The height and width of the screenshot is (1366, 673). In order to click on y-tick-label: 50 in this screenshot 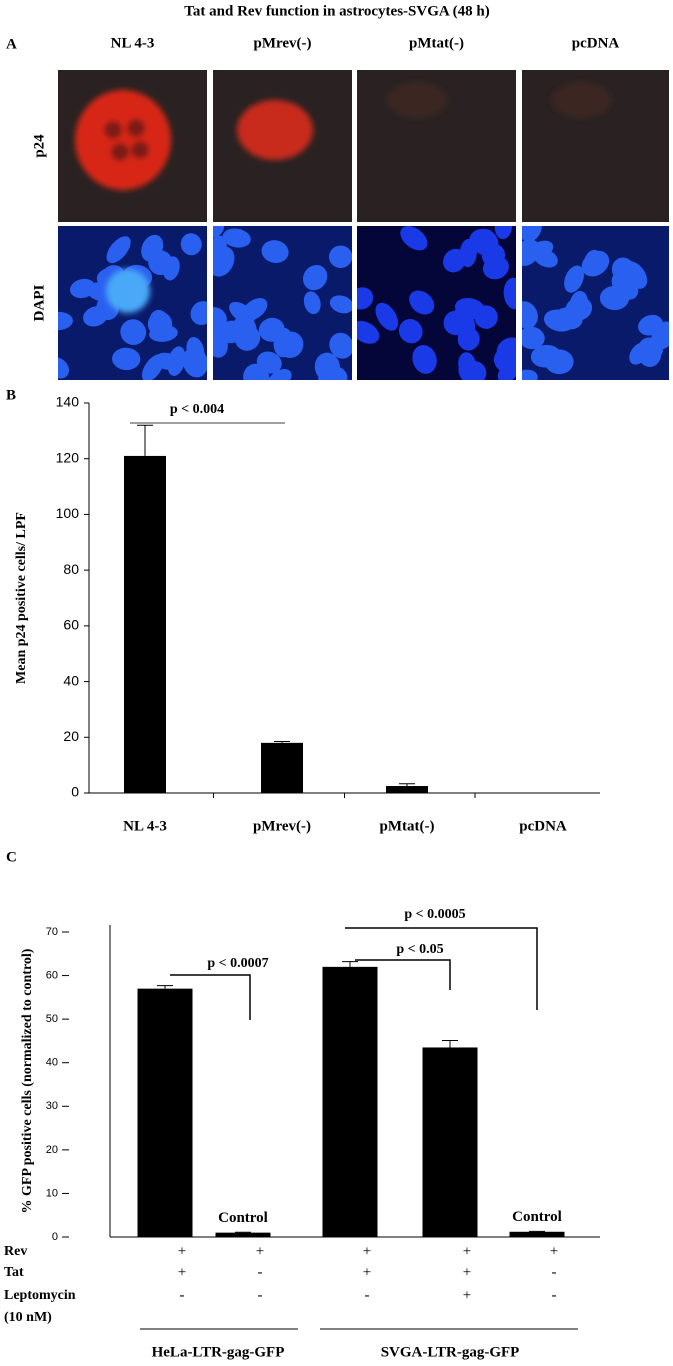, I will do `click(52, 1019)`.